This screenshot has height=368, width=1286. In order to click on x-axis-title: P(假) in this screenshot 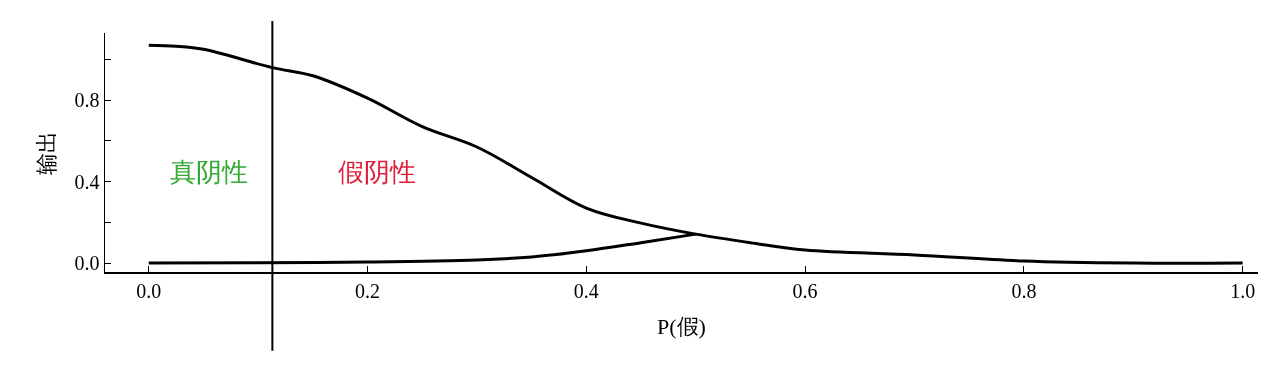, I will do `click(681, 327)`.